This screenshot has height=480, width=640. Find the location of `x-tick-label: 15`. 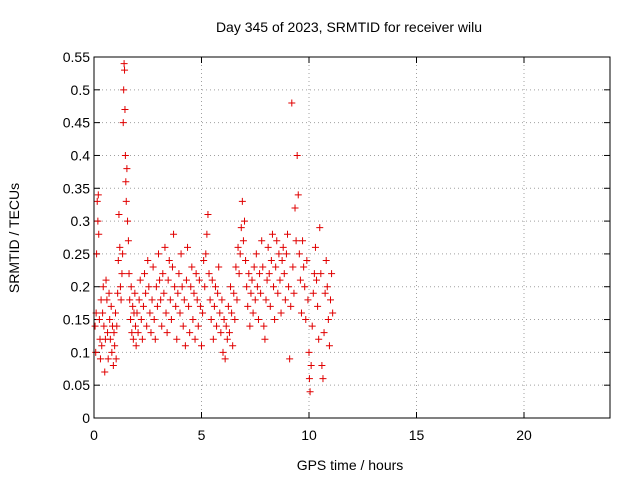

x-tick-label: 15 is located at coordinates (417, 435).